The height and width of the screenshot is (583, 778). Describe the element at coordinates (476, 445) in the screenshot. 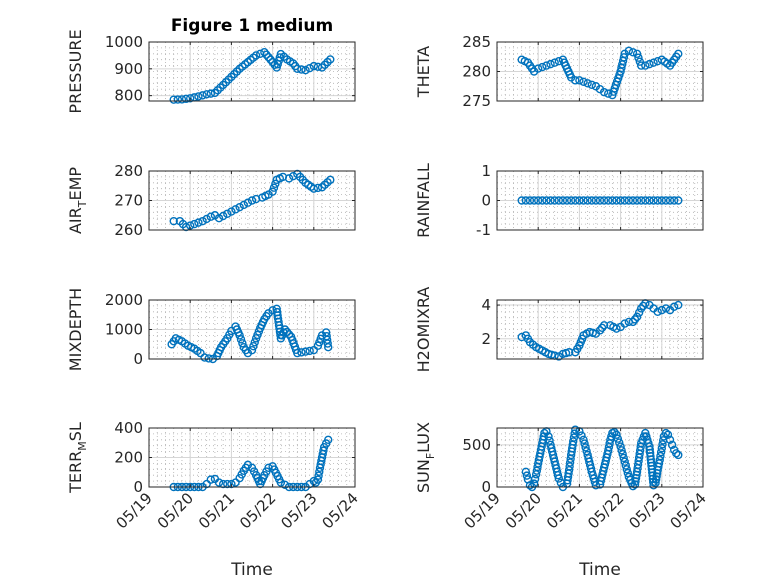

I see `y-tick-label: 500` at that location.